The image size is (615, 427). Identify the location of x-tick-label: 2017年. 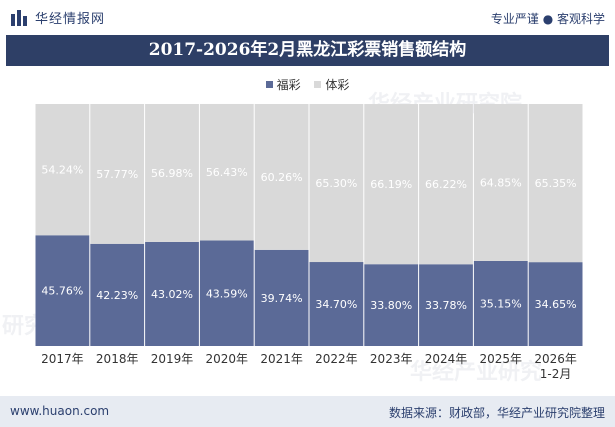
(62, 359).